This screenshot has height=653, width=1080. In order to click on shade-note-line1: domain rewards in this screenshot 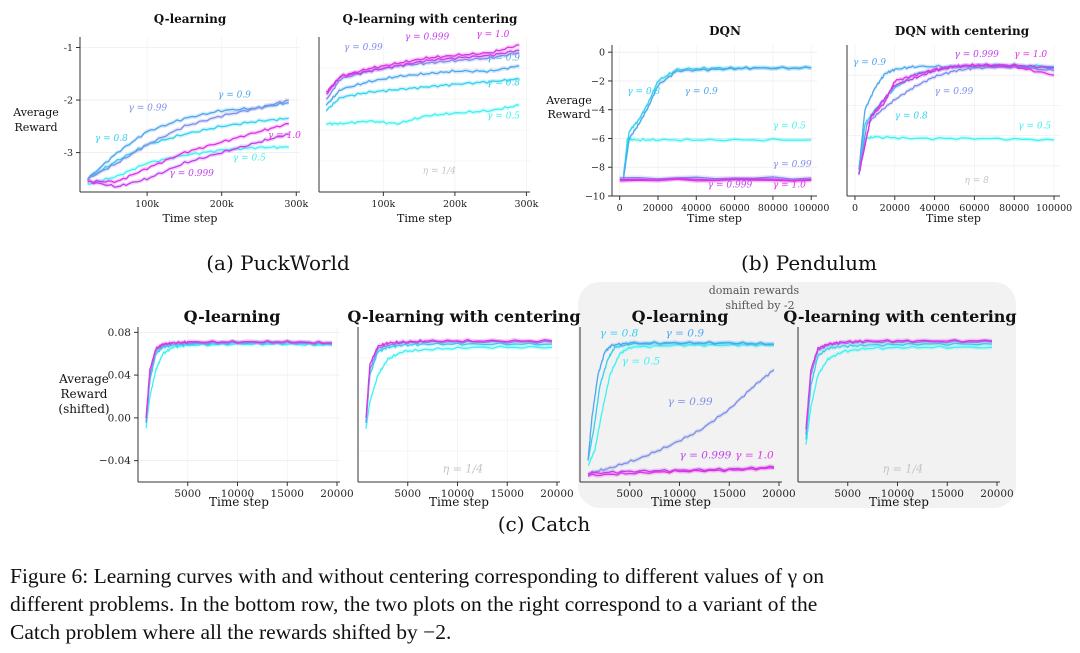, I will do `click(754, 290)`.